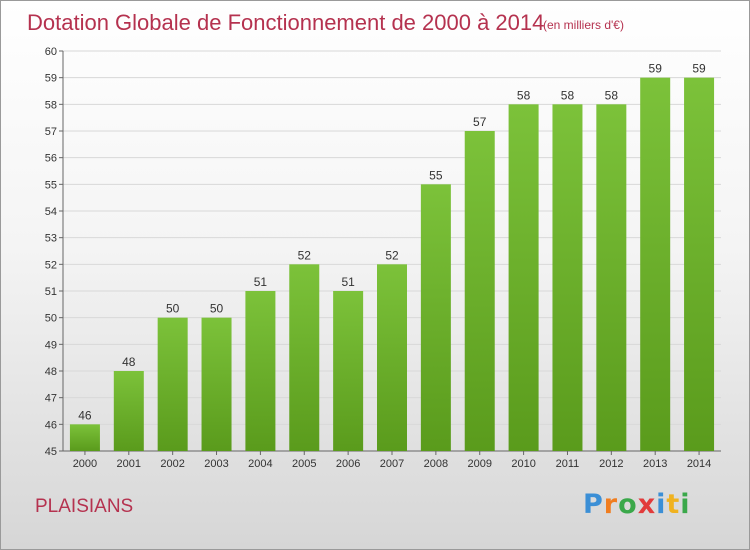 This screenshot has width=750, height=550. What do you see at coordinates (51, 399) in the screenshot?
I see `y-tick-label: 47` at bounding box center [51, 399].